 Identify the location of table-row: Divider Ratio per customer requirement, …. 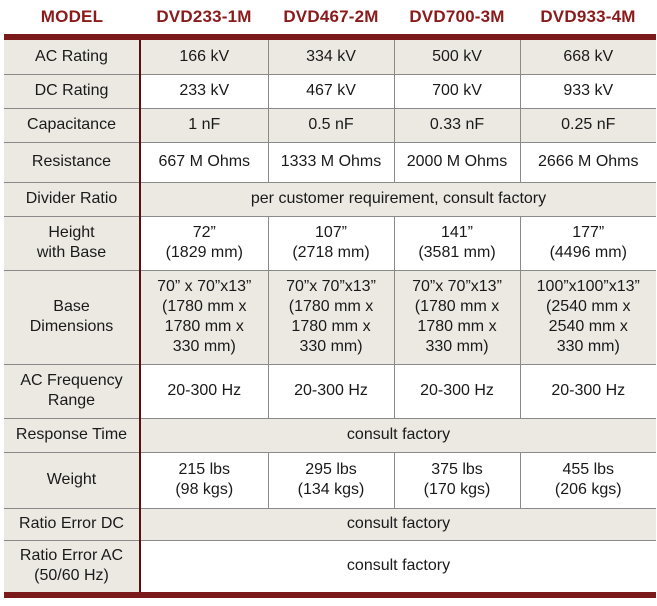
(330, 199).